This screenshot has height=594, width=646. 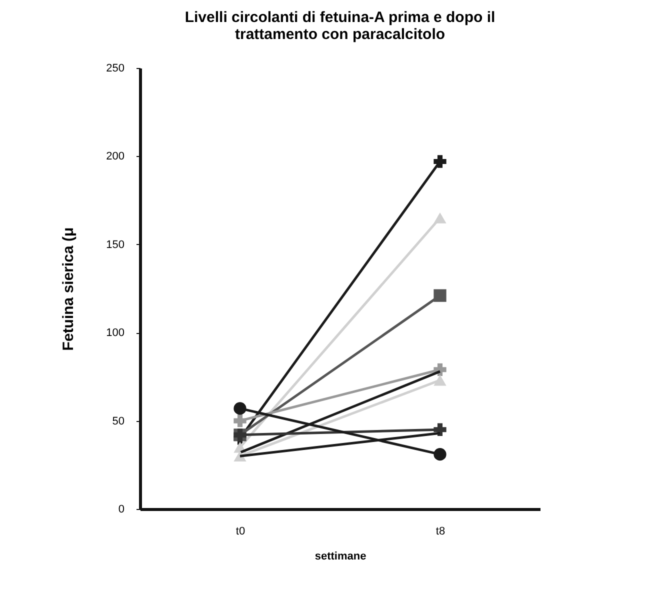 I want to click on y-tick-label: 50, so click(x=118, y=421).